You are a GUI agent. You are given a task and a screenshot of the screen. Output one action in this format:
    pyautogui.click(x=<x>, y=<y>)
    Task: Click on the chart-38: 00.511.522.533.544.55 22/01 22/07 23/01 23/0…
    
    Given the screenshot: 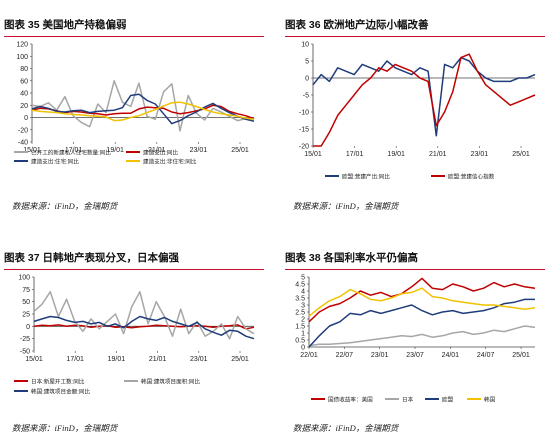 What is the action you would take?
    pyautogui.click(x=415, y=339)
    